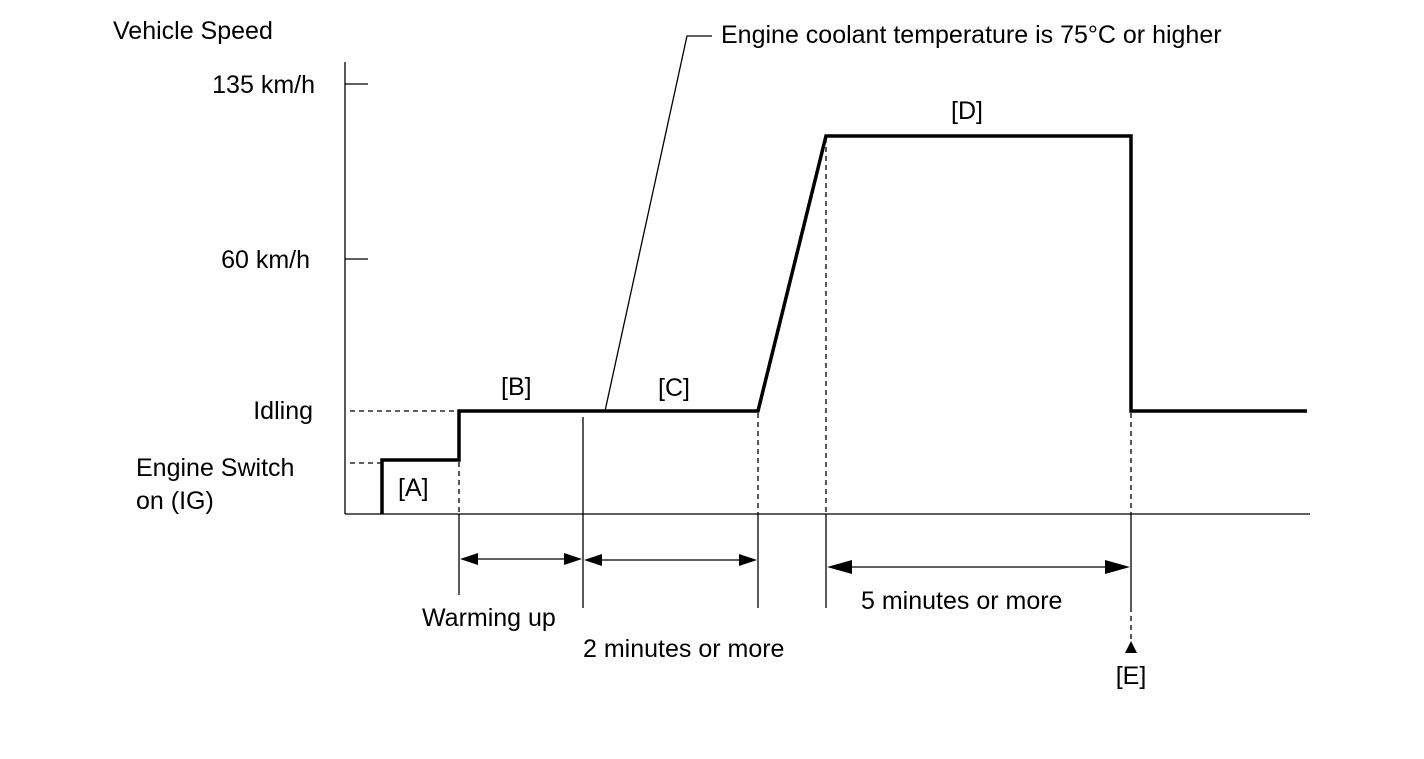 The width and height of the screenshot is (1424, 759). What do you see at coordinates (283, 411) in the screenshot?
I see `label-idling: Idling` at bounding box center [283, 411].